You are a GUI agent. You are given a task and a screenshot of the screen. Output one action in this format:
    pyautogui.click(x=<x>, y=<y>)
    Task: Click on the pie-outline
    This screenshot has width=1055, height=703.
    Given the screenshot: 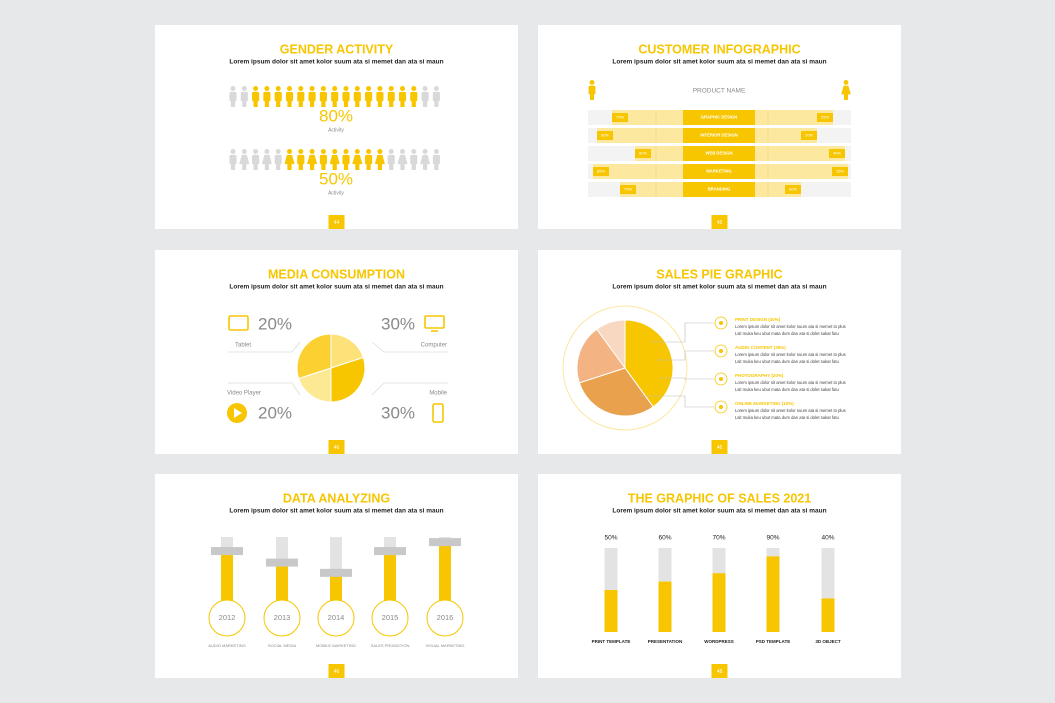 What is the action you would take?
    pyautogui.click(x=625, y=368)
    